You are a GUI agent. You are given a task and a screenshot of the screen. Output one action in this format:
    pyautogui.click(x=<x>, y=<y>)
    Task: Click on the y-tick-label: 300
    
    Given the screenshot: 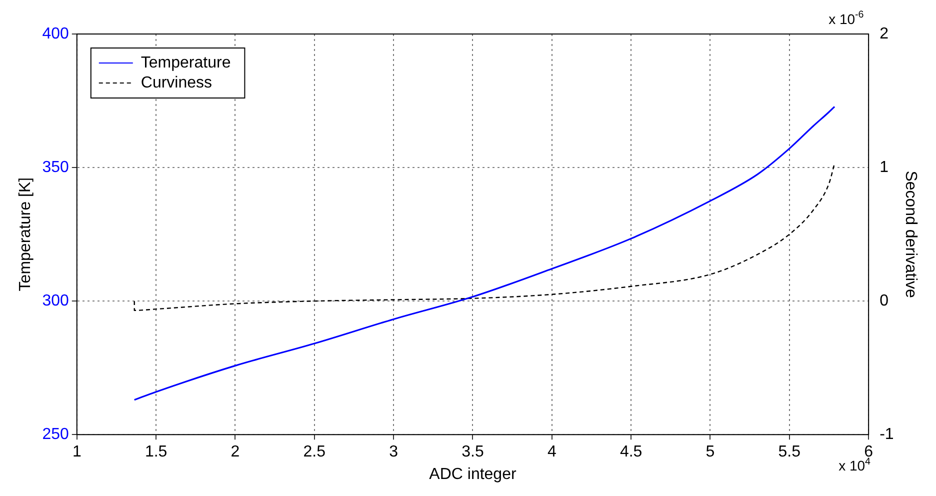 What is the action you would take?
    pyautogui.click(x=55, y=301)
    